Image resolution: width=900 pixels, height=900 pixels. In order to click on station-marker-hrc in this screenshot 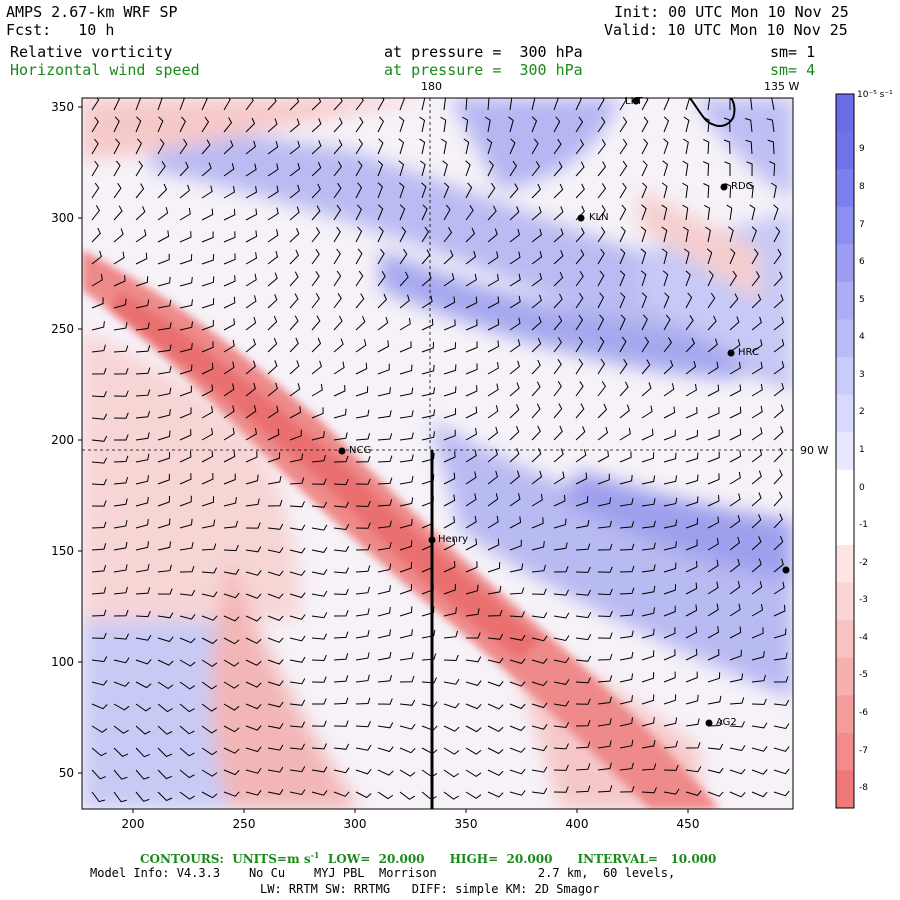, I will do `click(731, 353)`.